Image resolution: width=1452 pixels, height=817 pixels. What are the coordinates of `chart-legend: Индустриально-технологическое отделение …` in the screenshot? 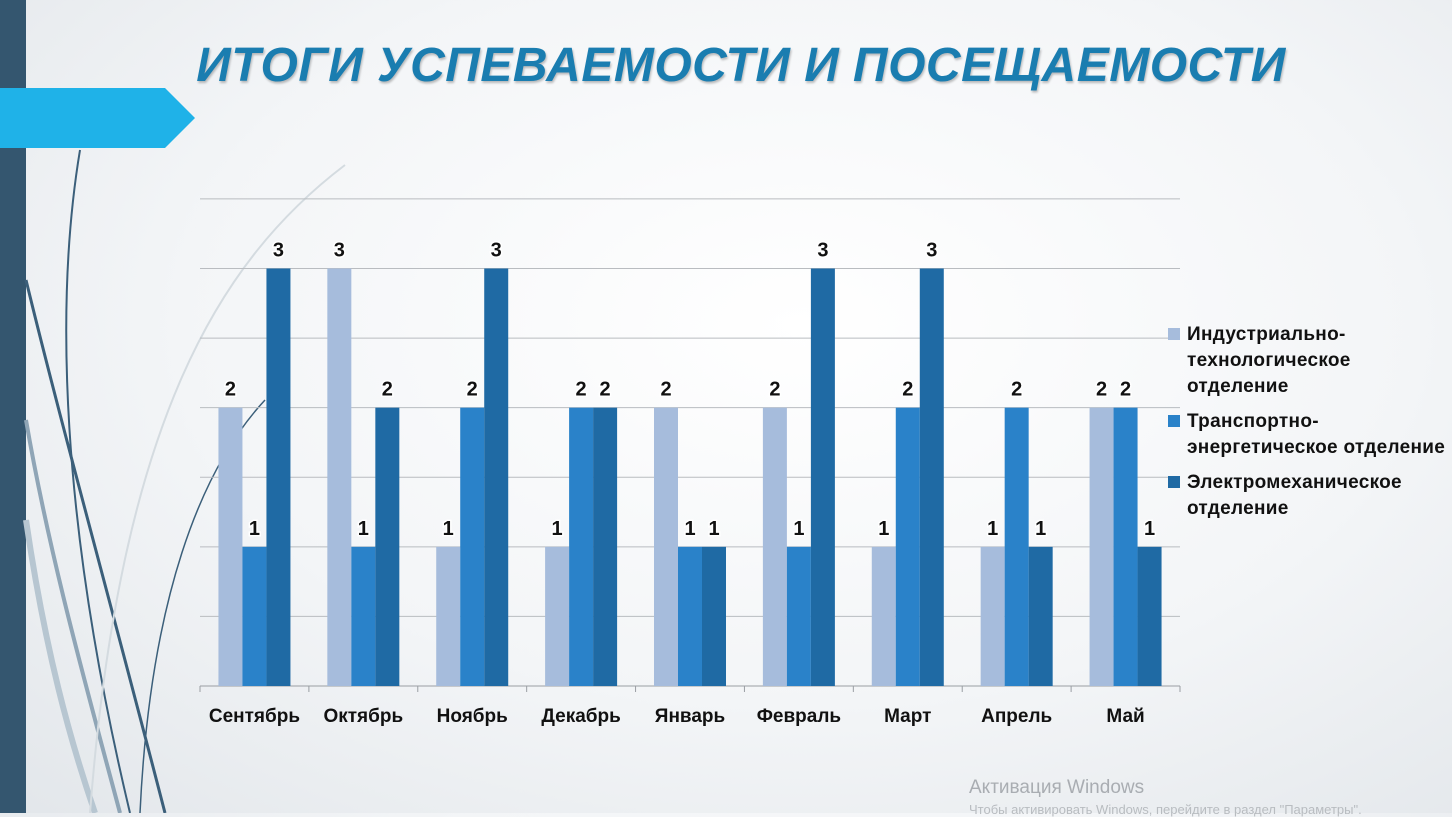 It's located at (1308, 426).